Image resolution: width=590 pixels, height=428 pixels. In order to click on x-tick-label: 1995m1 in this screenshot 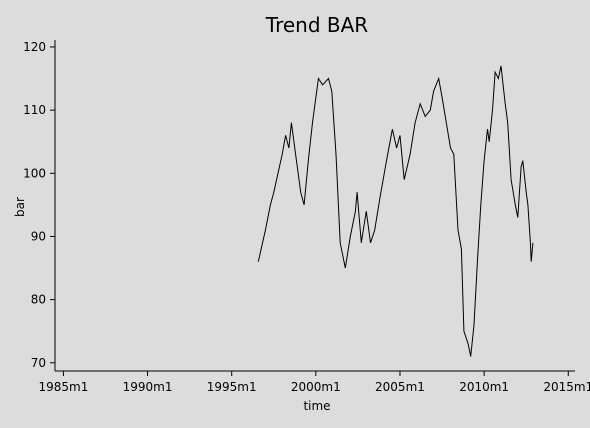, I will do `click(232, 387)`.